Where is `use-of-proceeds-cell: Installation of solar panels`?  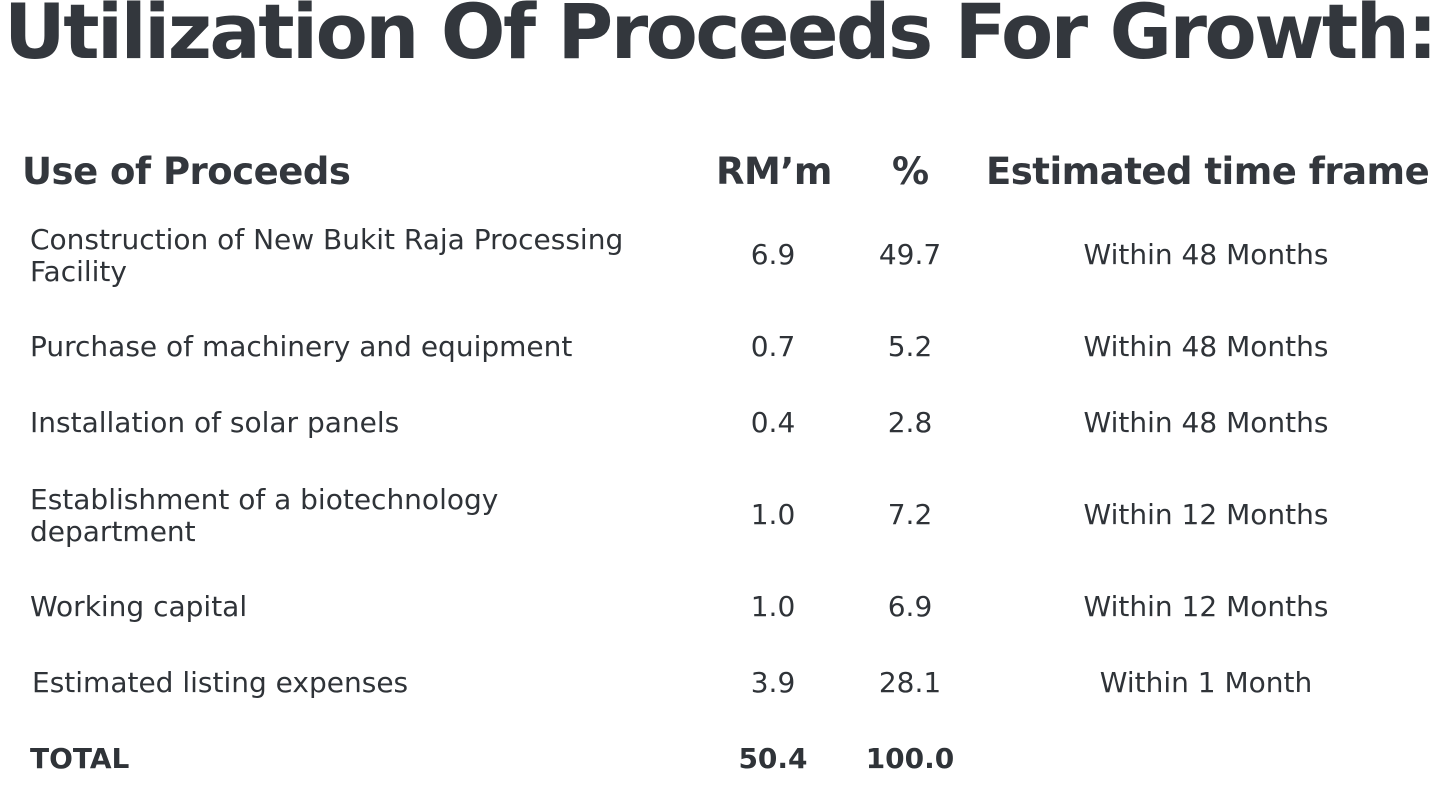 use-of-proceeds-cell: Installation of solar panels is located at coordinates (215, 422).